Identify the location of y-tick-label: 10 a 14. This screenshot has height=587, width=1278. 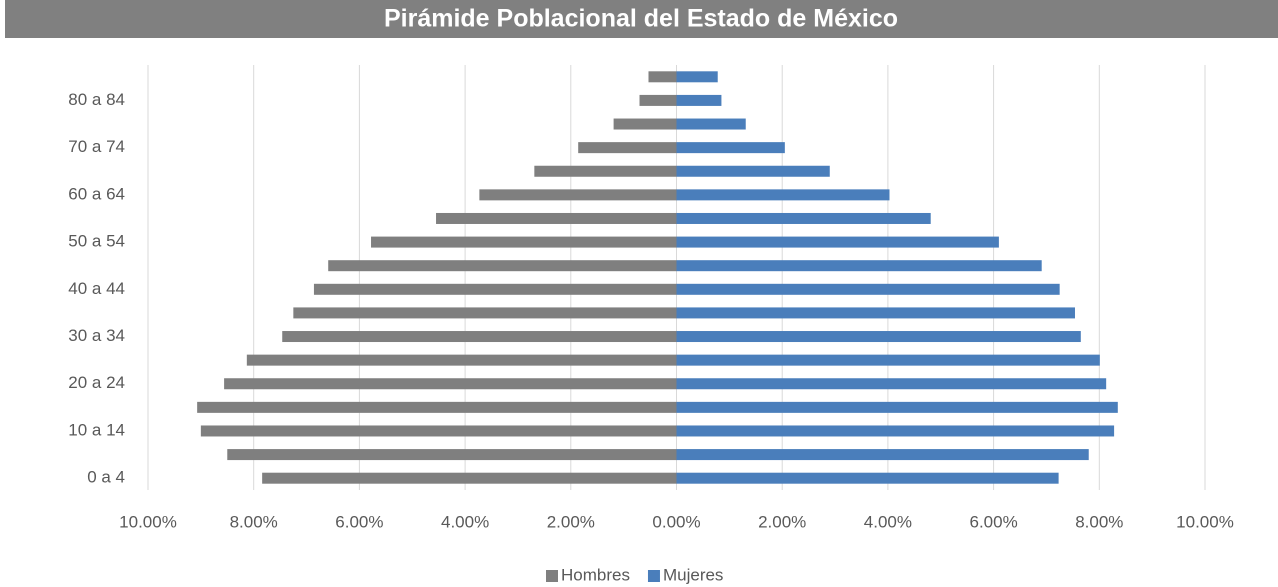
(96, 429).